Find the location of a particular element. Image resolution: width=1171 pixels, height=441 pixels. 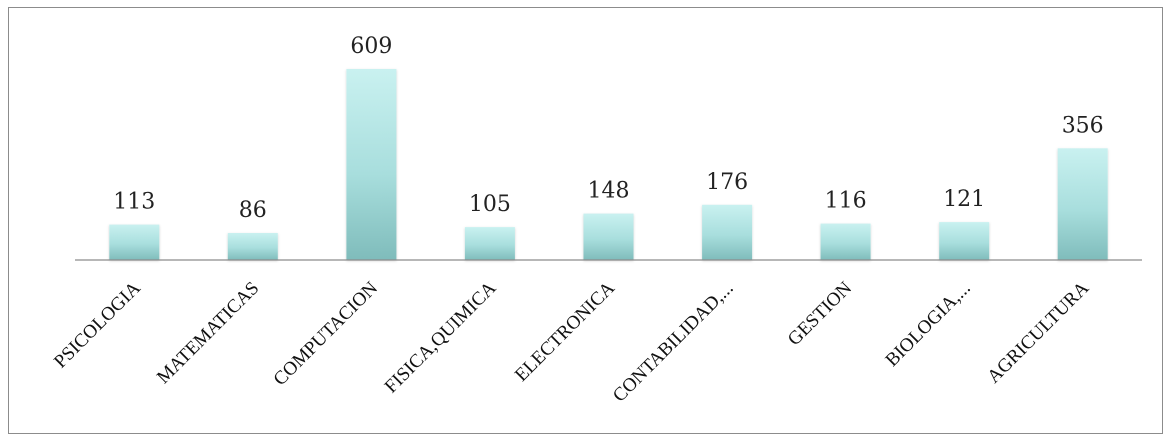

data-label-7: 121 is located at coordinates (964, 199).